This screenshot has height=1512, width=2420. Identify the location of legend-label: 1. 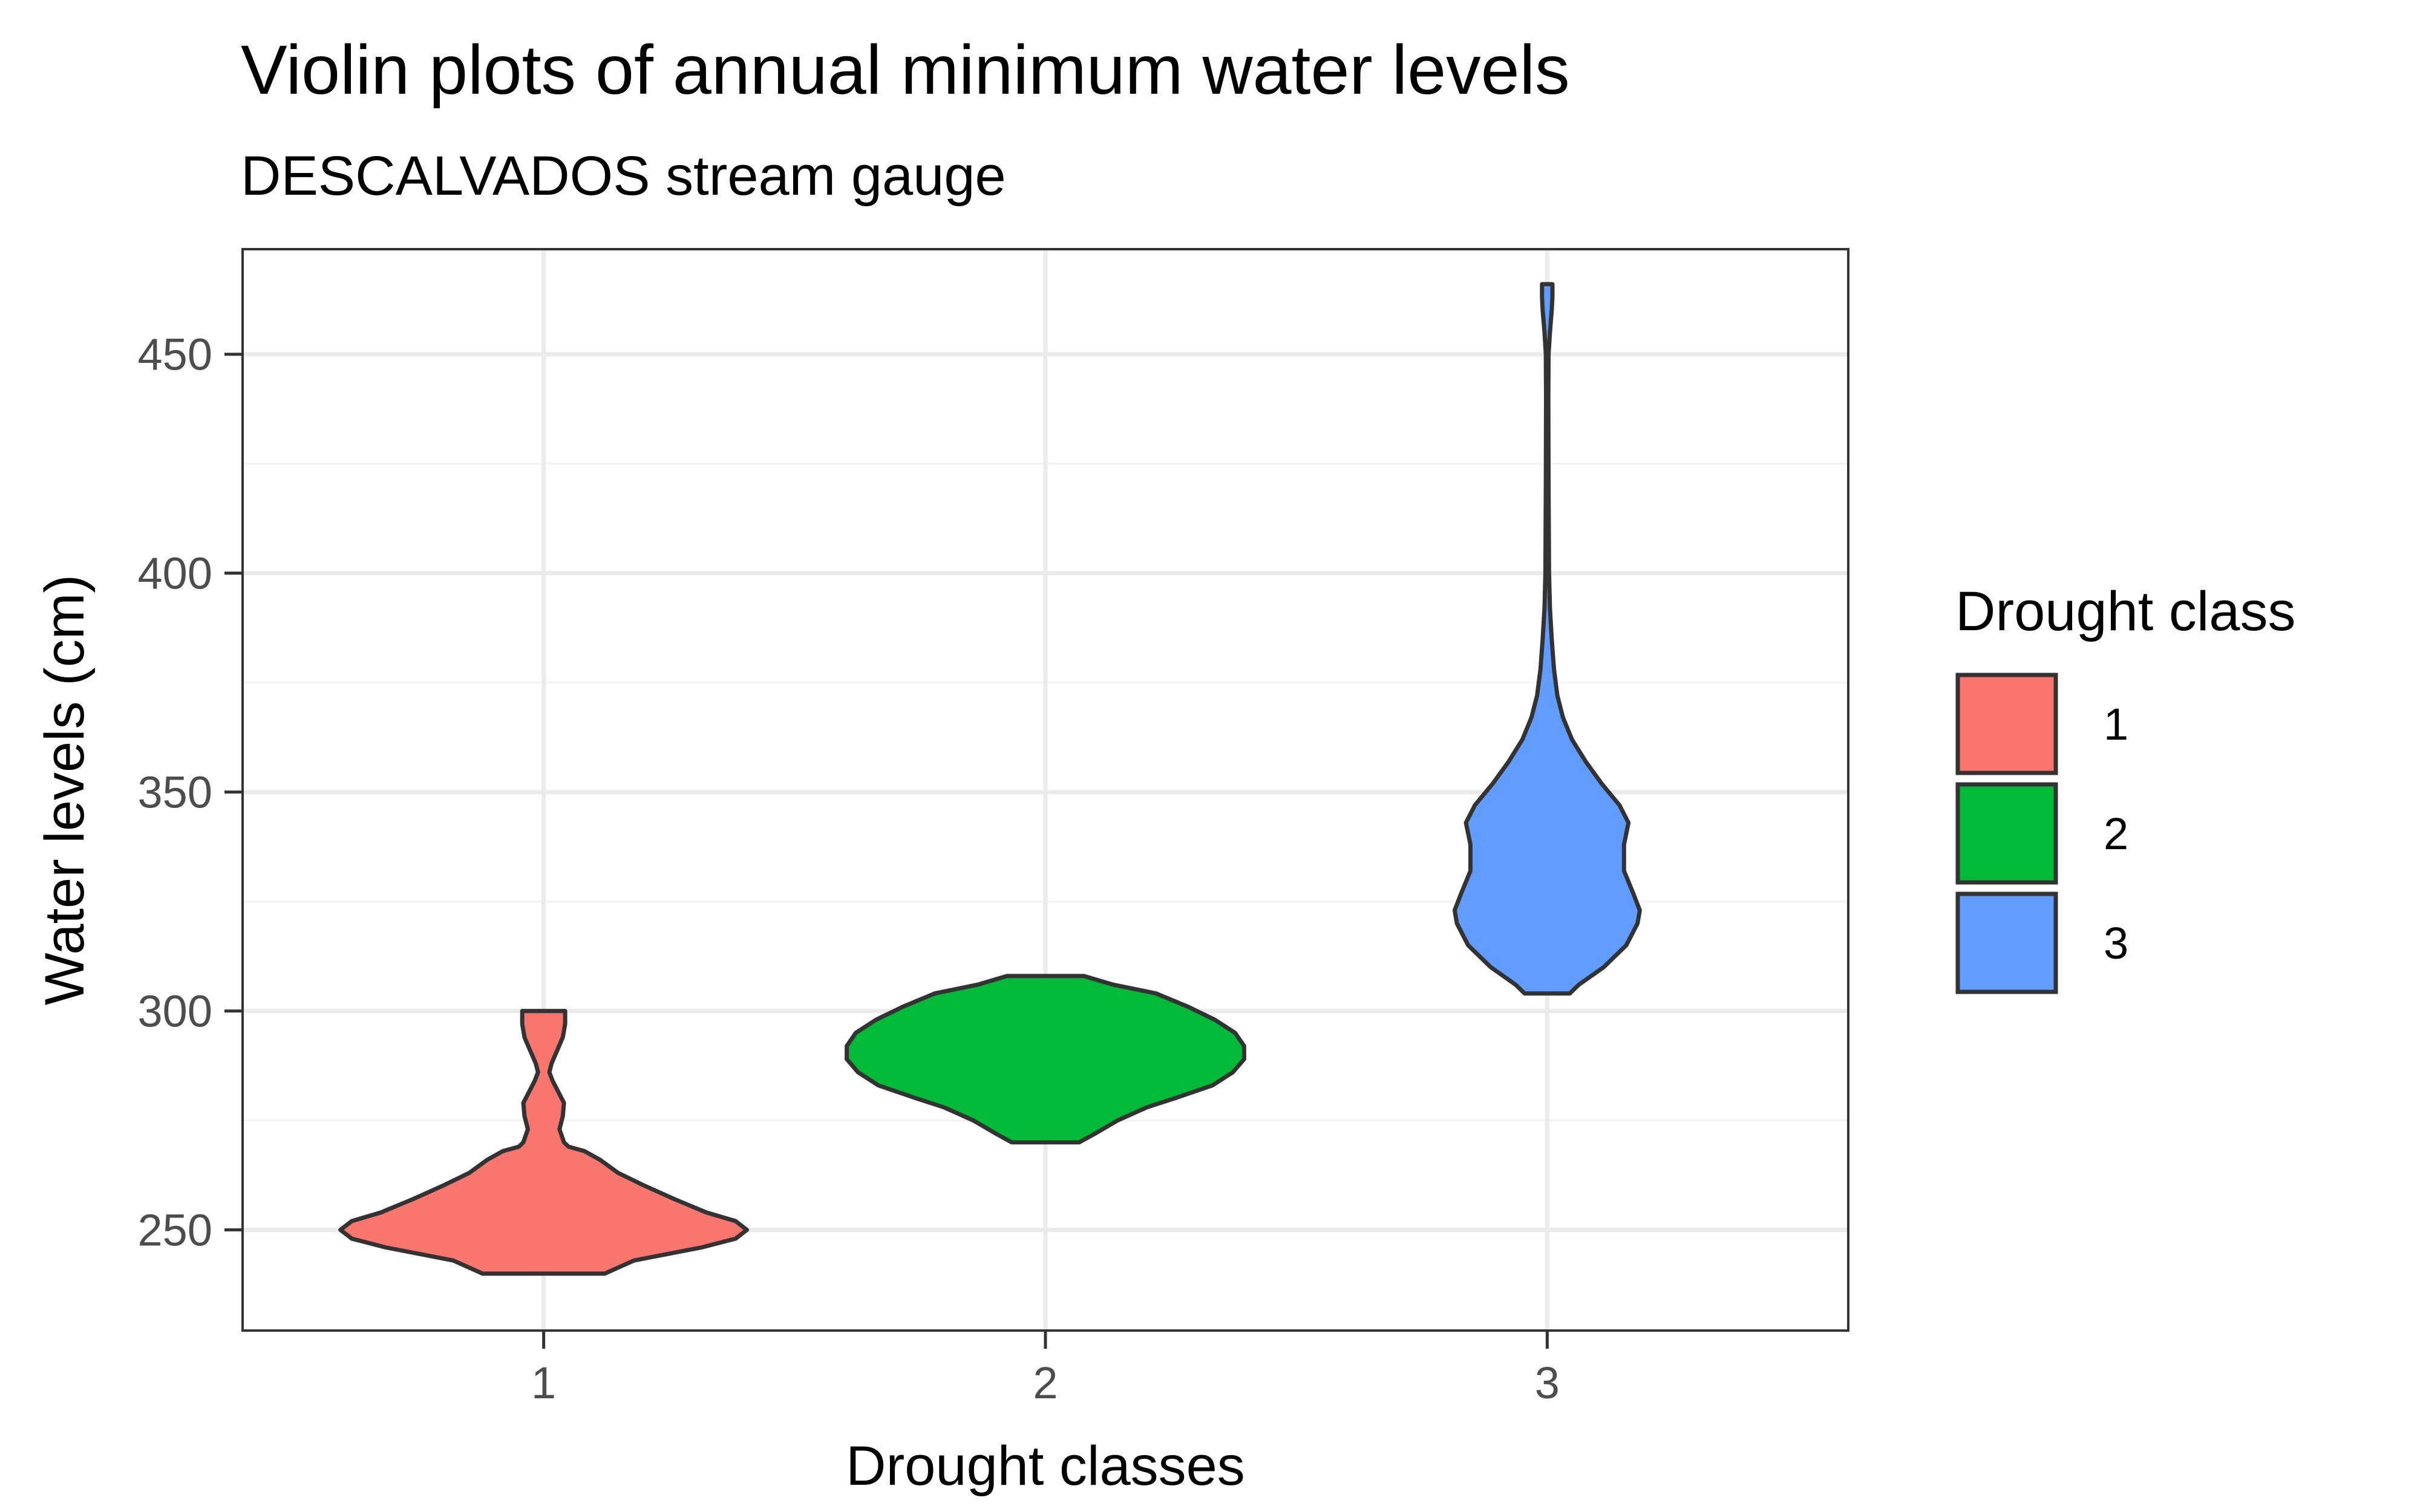
(2116, 724).